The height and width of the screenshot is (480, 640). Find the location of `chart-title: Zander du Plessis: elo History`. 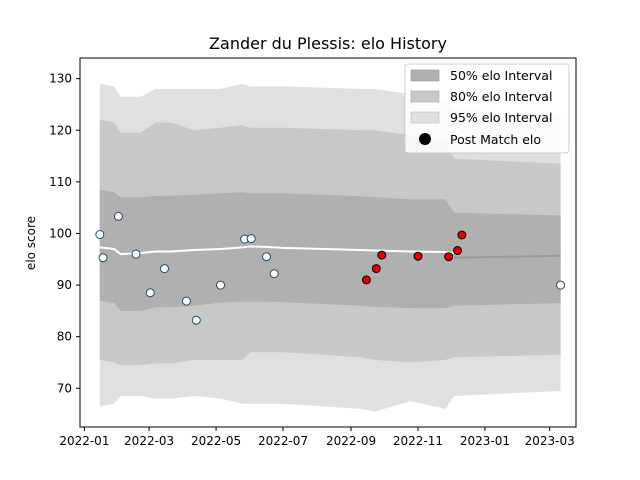

chart-title: Zander du Plessis: elo History is located at coordinates (328, 43).